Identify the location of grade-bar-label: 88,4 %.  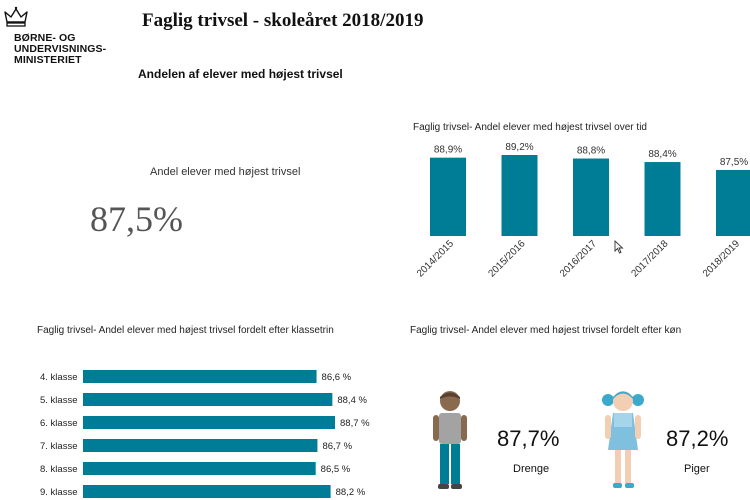
(352, 400).